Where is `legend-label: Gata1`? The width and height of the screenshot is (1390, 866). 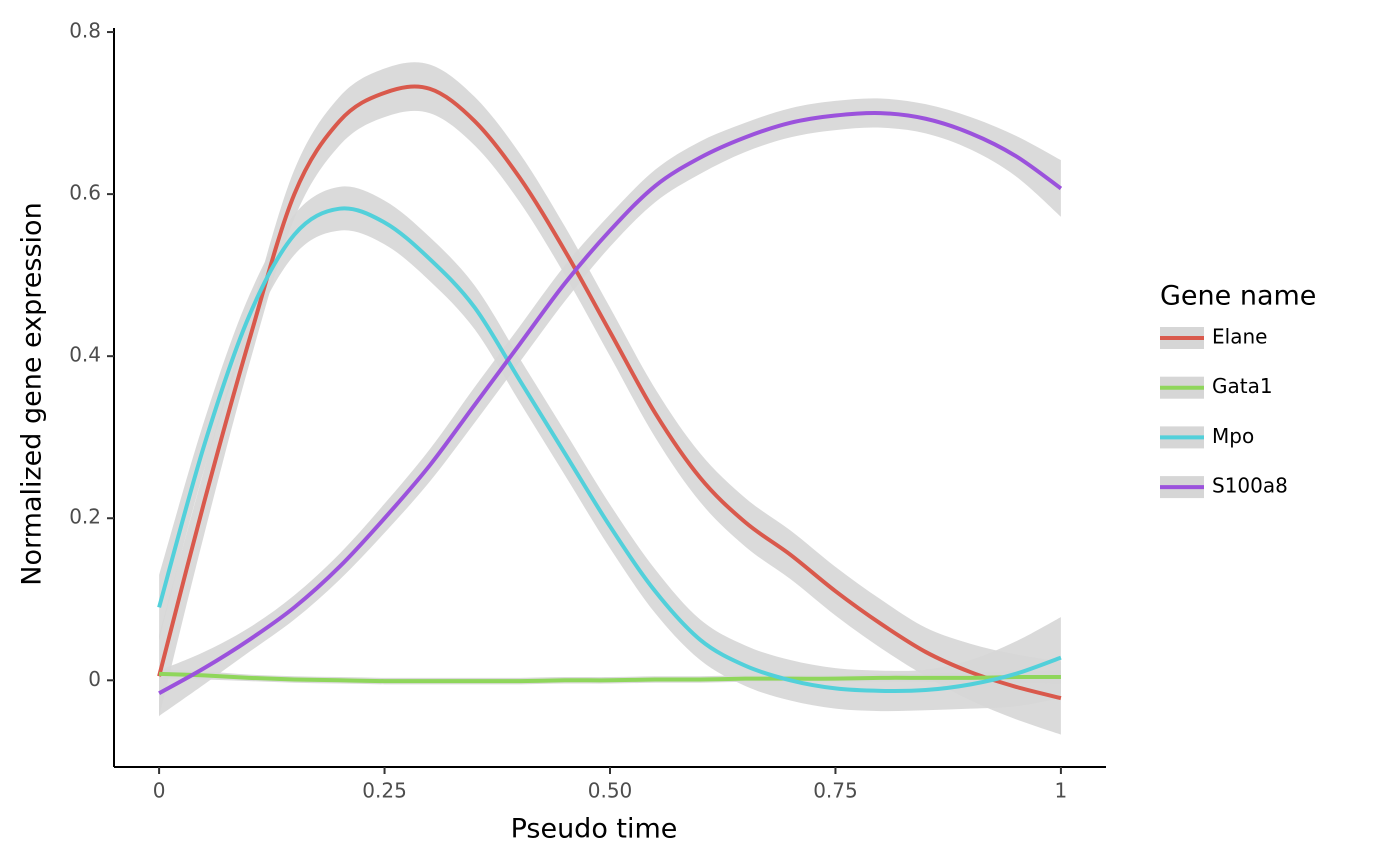 legend-label: Gata1 is located at coordinates (1242, 386).